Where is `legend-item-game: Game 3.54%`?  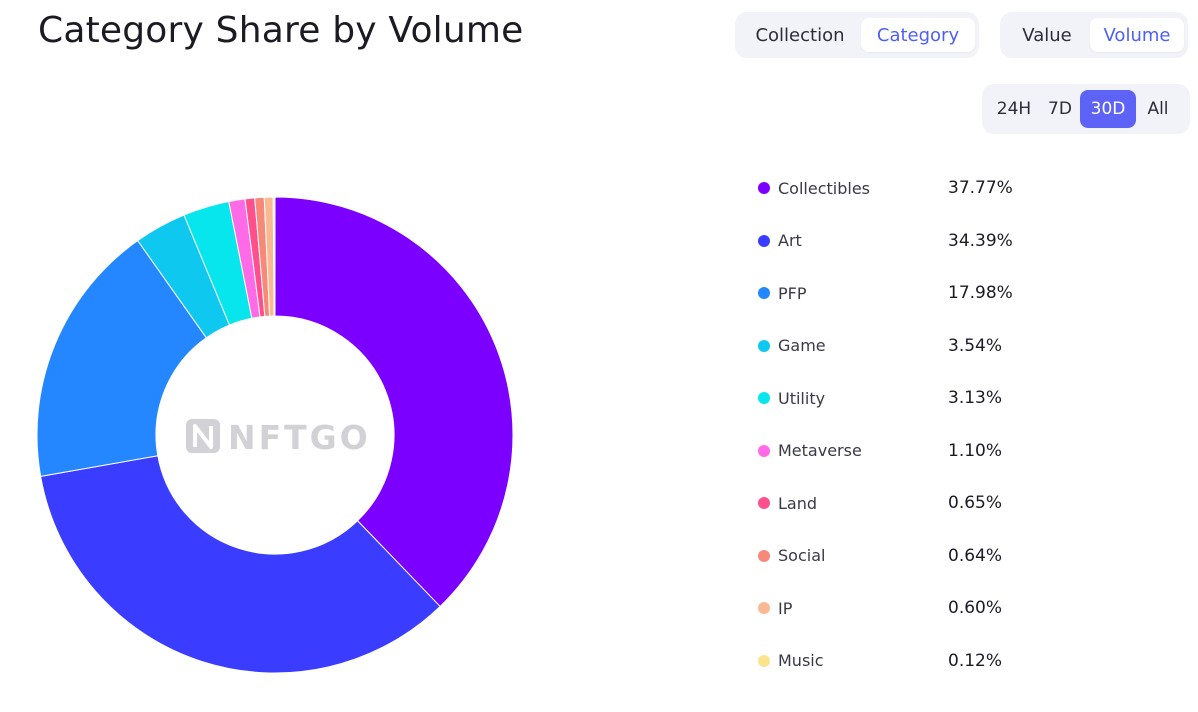 legend-item-game: Game 3.54% is located at coordinates (904, 346).